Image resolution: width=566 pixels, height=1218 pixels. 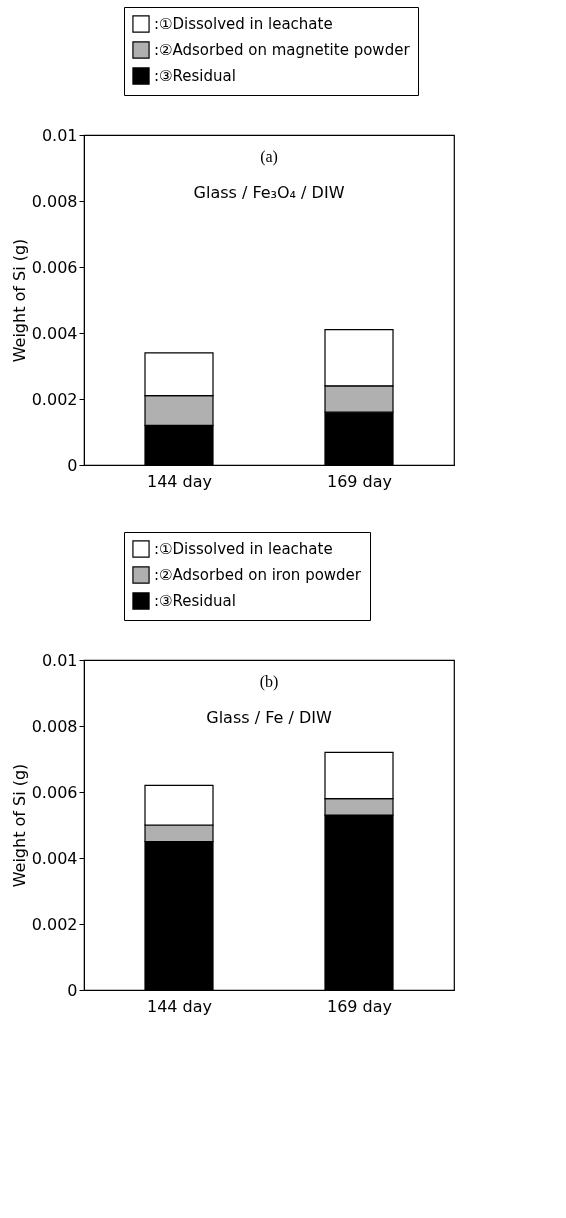 What do you see at coordinates (282, 50) in the screenshot?
I see `legend-label: :②Adsorbed on magnetite powder` at bounding box center [282, 50].